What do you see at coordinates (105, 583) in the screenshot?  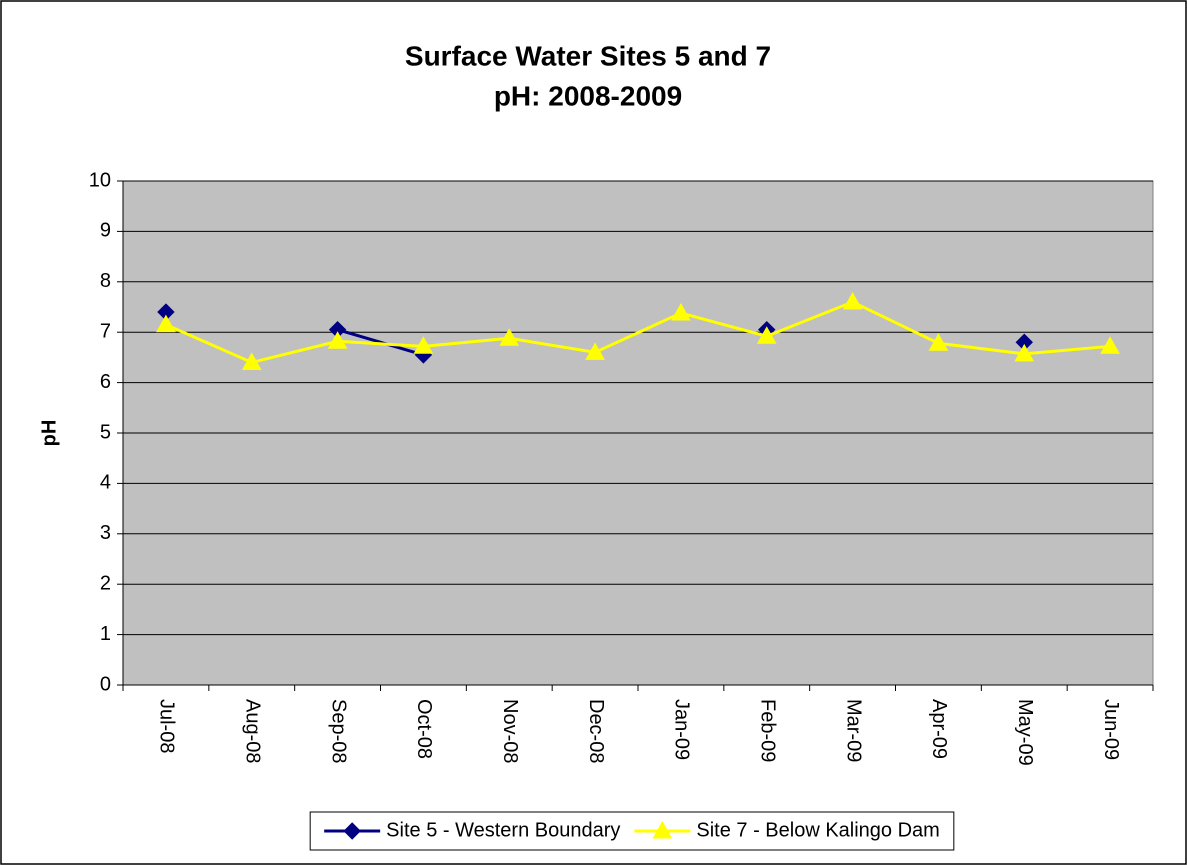 I see `y-tick-label: 2` at bounding box center [105, 583].